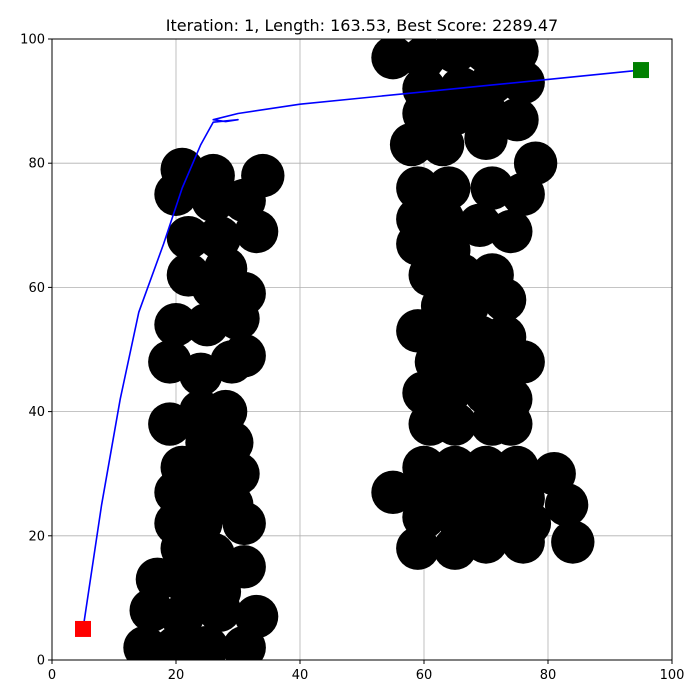  Describe the element at coordinates (672, 675) in the screenshot. I see `x-tick-label: 100` at that location.